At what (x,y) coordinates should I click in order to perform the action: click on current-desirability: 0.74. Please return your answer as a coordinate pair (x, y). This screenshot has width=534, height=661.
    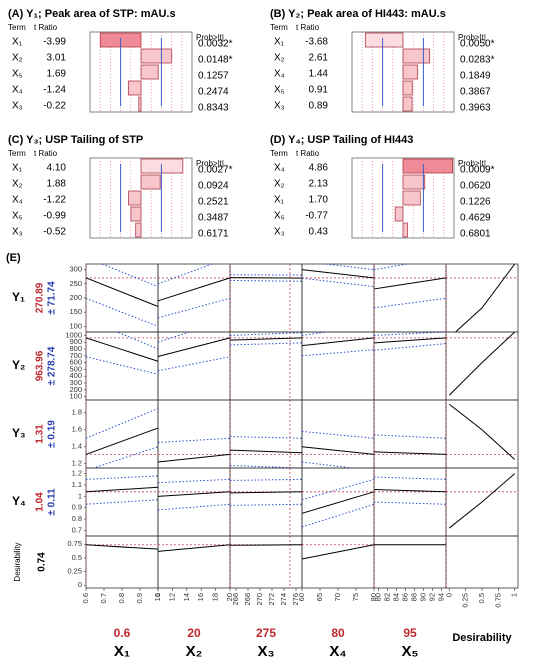
    Looking at the image, I should click on (42, 562).